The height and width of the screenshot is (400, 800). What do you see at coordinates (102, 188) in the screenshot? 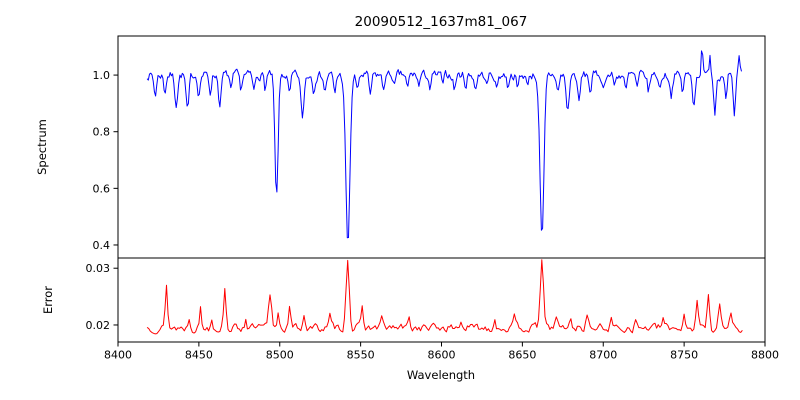
I see `y-tick-label: 0.6` at bounding box center [102, 188].